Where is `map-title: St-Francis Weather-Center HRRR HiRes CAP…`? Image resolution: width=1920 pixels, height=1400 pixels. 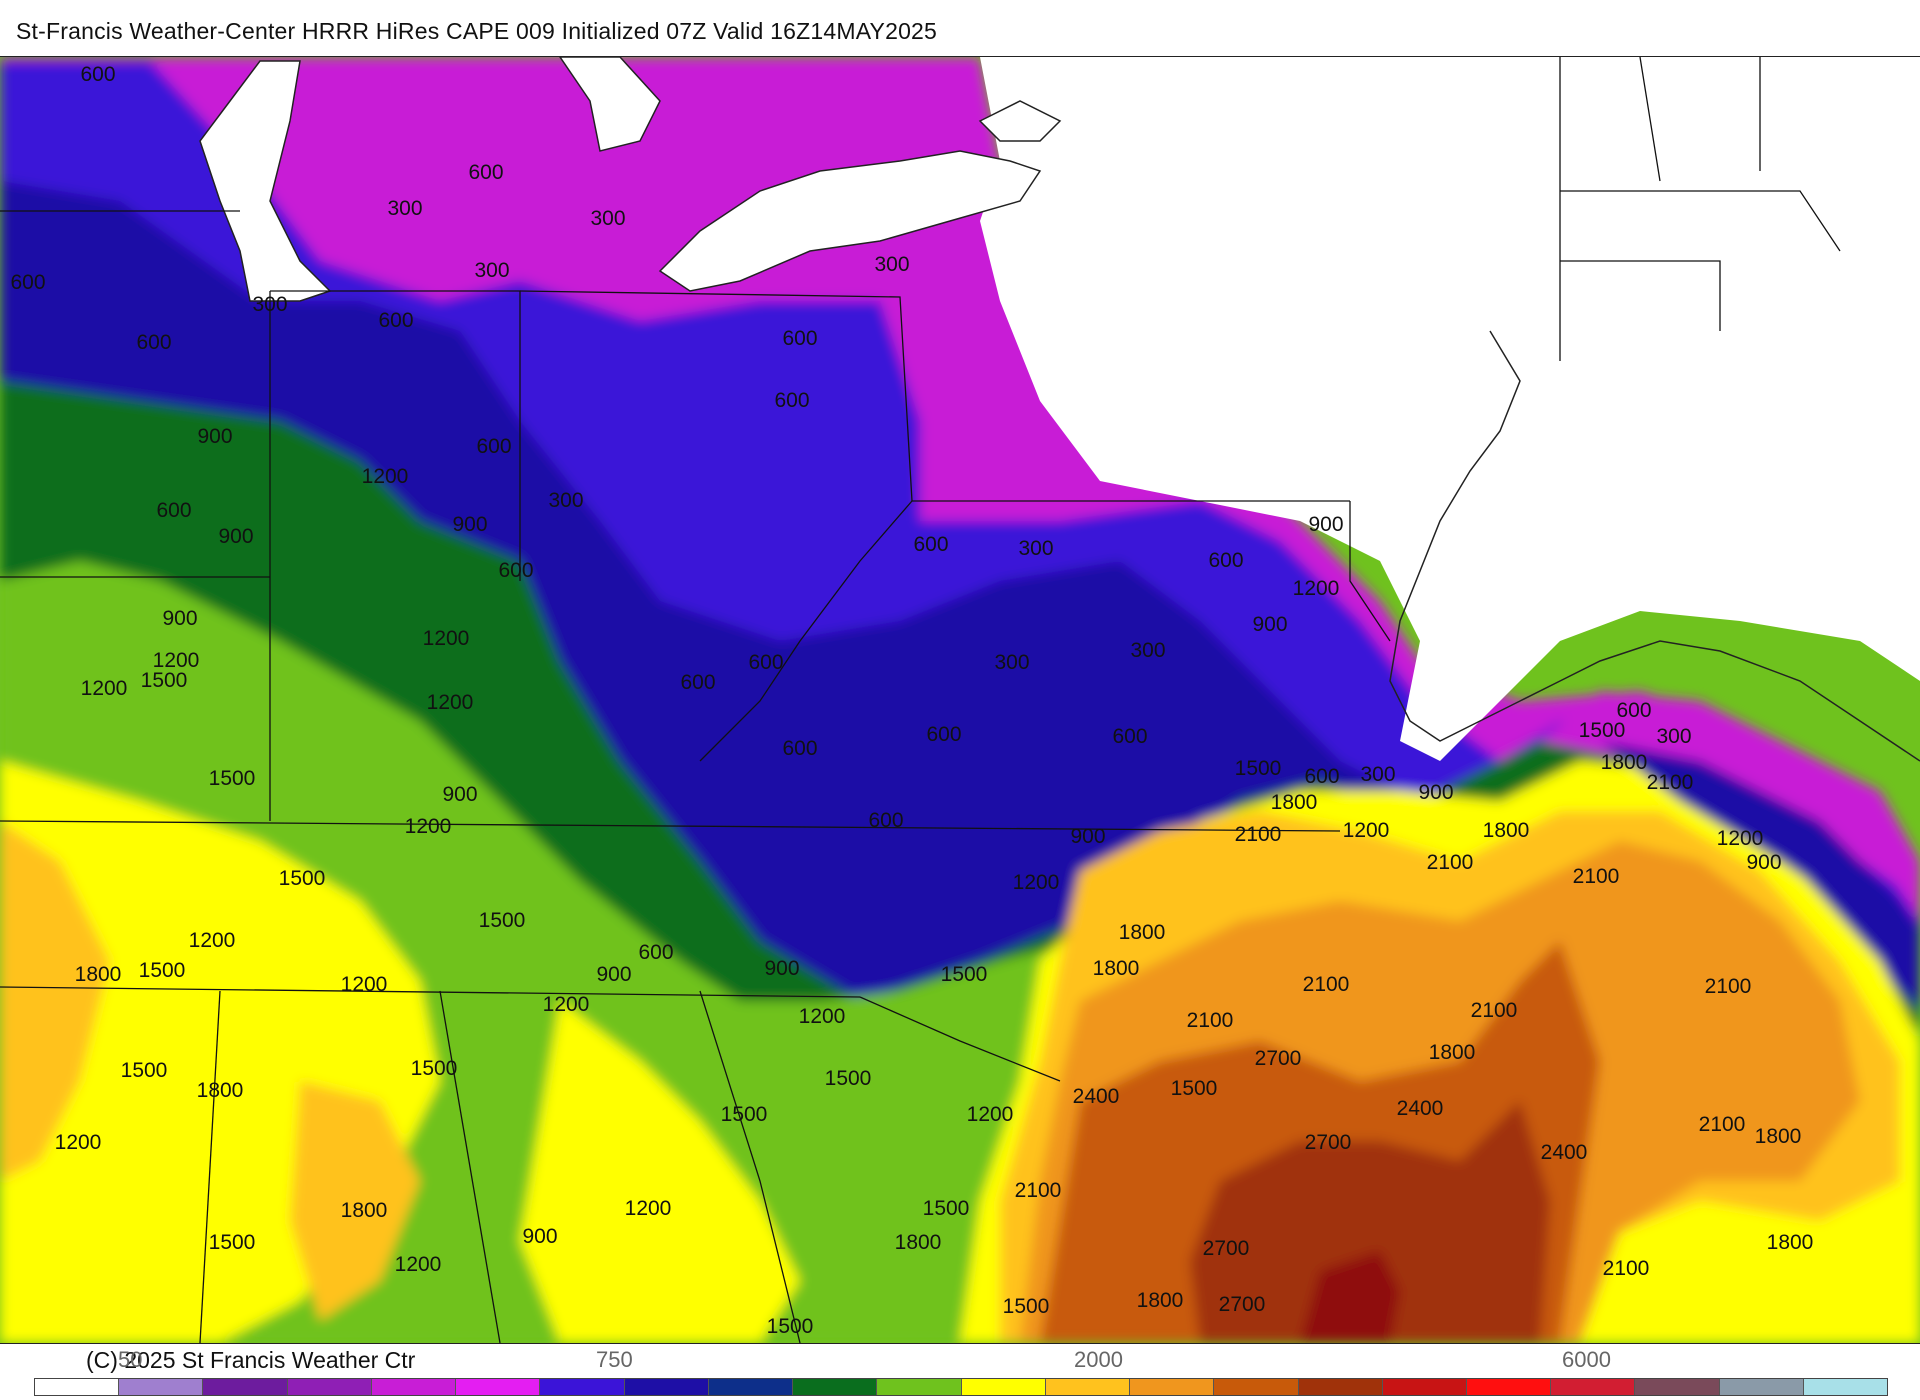 map-title: St-Francis Weather-Center HRRR HiRes CAP… is located at coordinates (477, 31).